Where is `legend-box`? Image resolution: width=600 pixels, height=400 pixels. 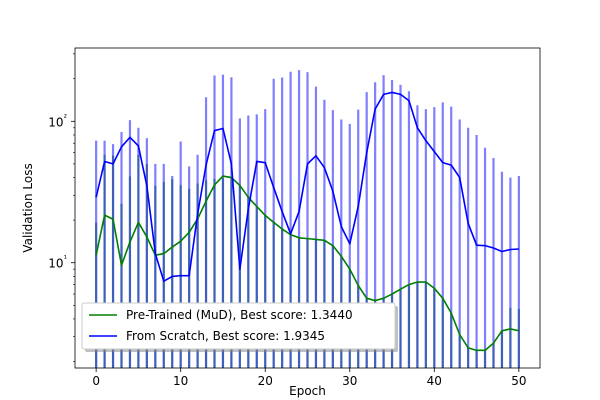 legend-box is located at coordinates (238, 326).